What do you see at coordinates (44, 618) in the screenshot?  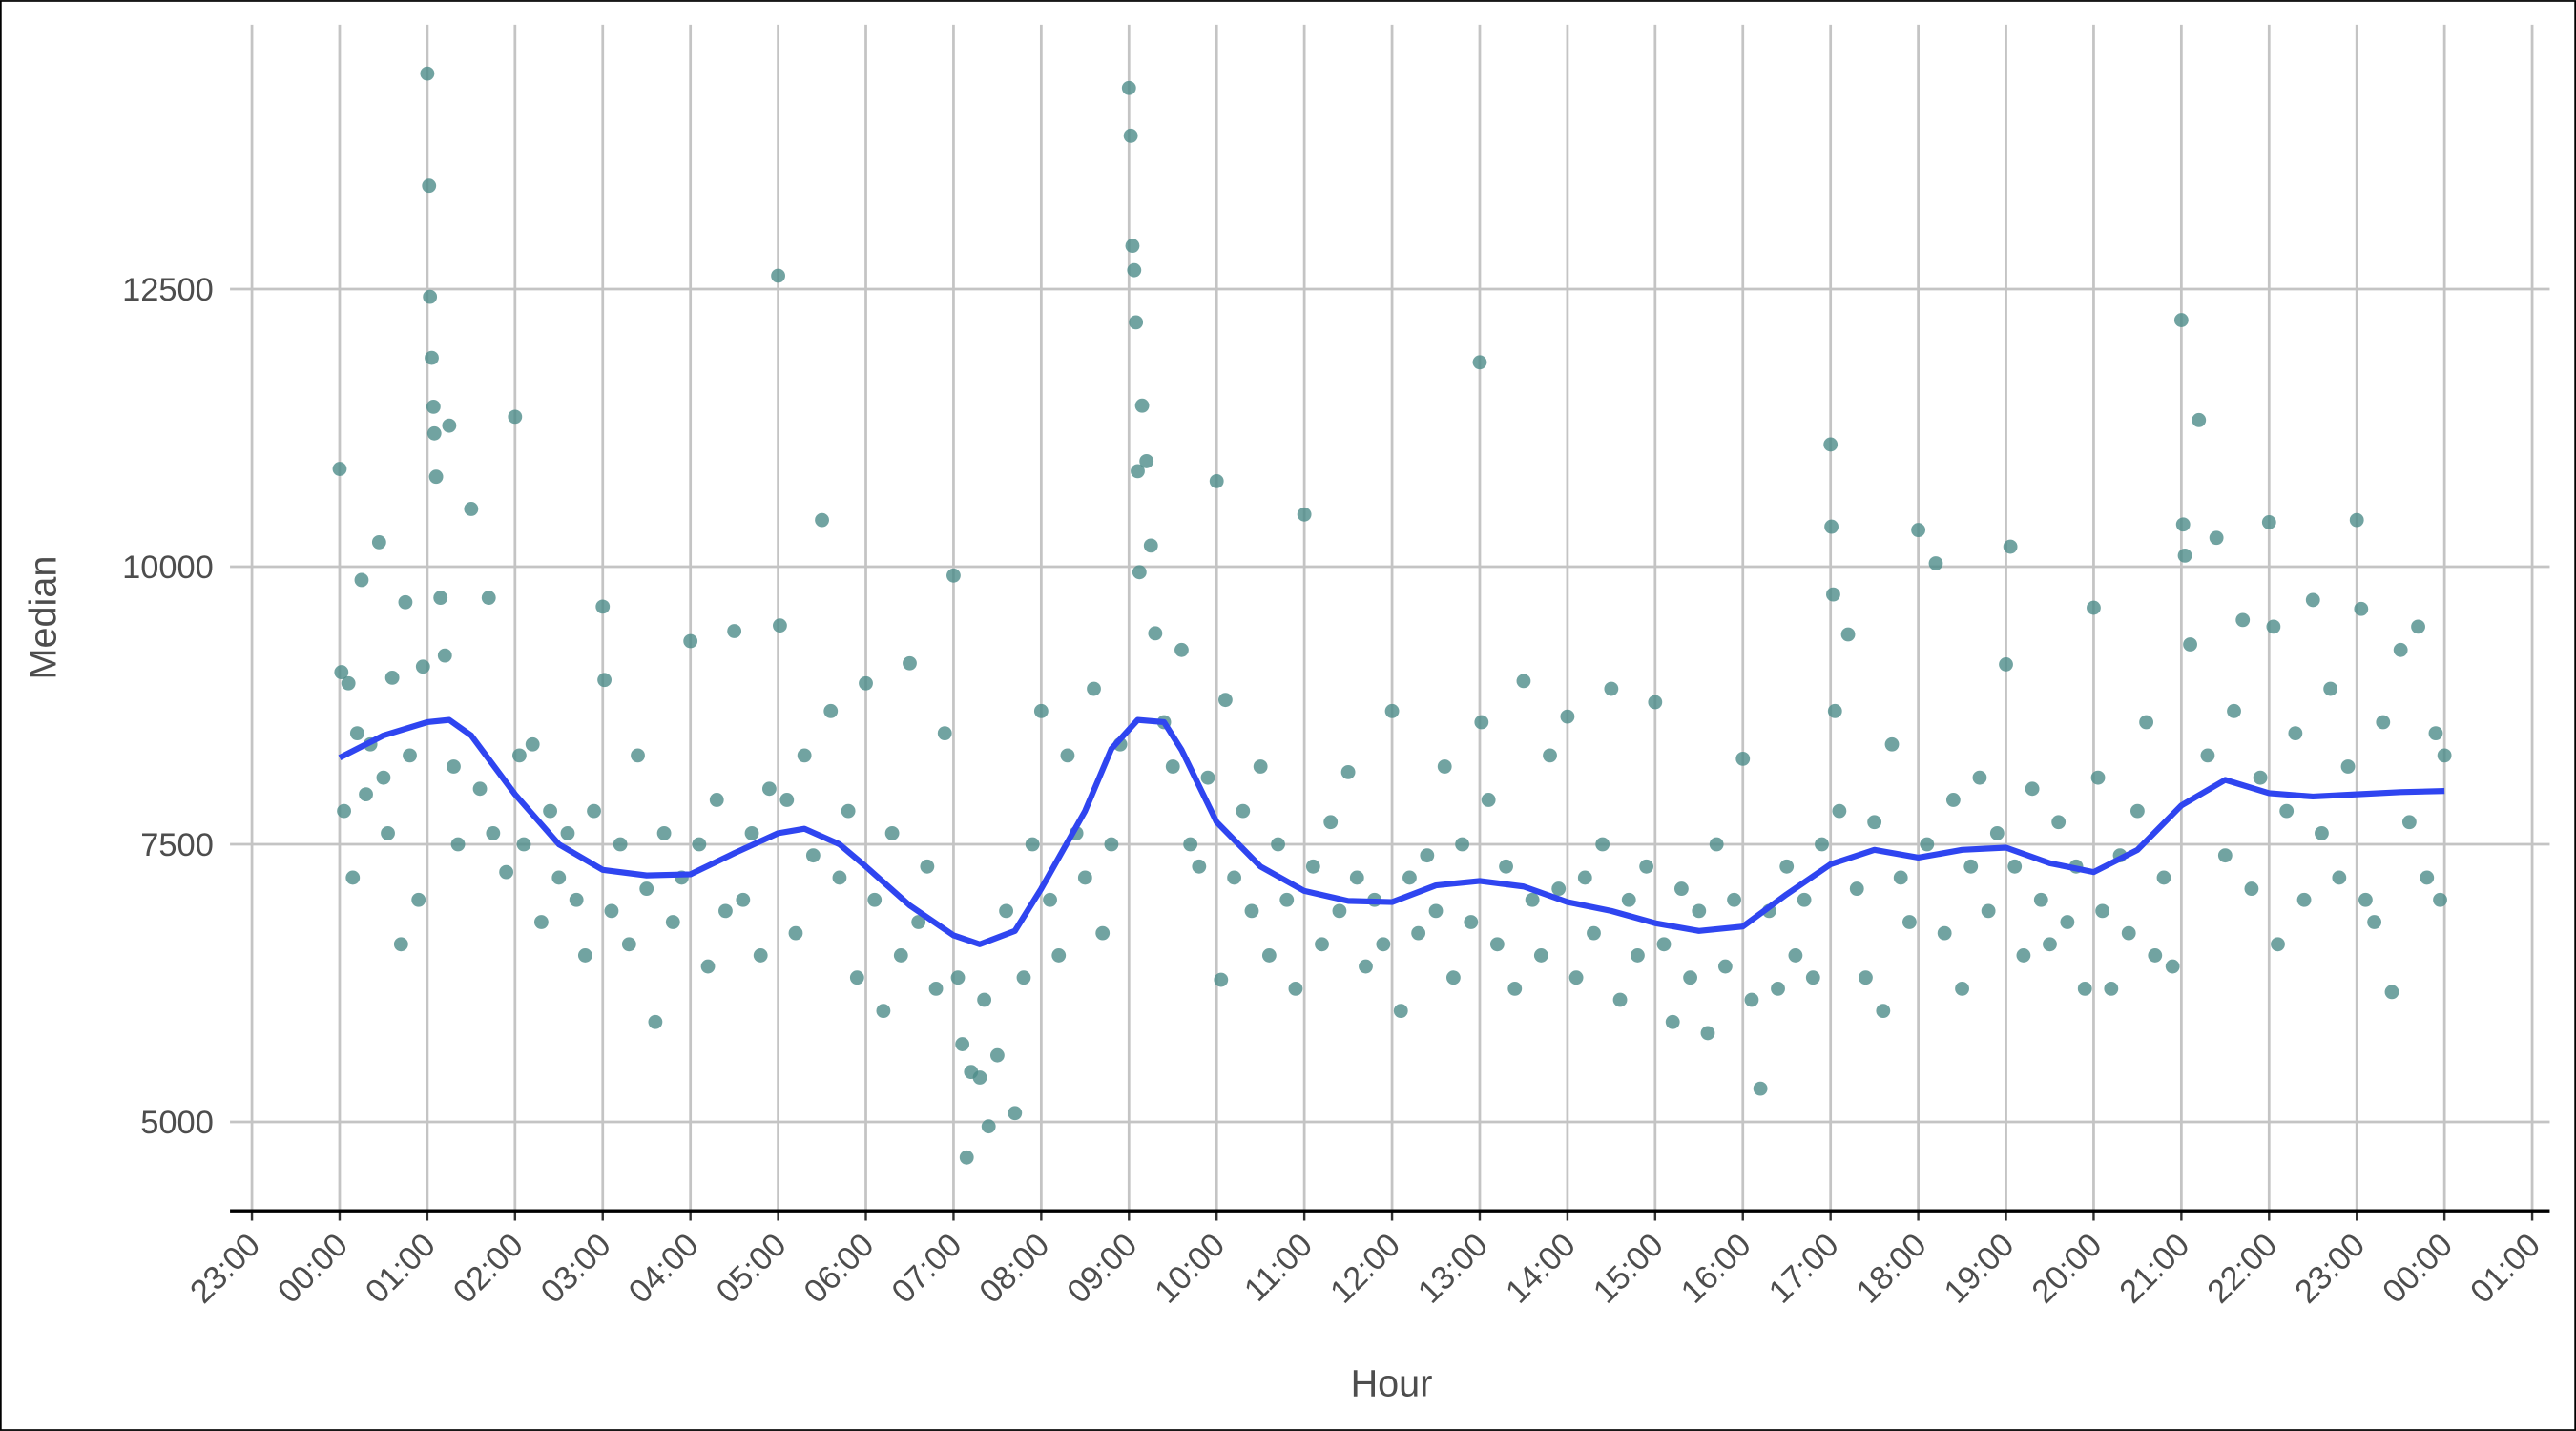 I see `y-axis-title: Median` at bounding box center [44, 618].